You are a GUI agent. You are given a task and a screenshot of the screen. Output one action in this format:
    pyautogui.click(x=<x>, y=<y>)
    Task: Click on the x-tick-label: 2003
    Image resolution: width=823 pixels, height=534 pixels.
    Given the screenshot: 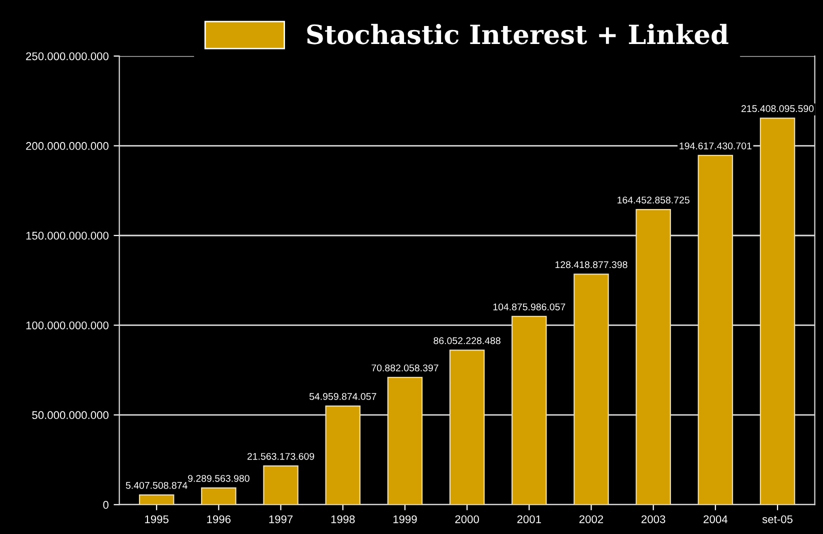 What is the action you would take?
    pyautogui.click(x=654, y=519)
    